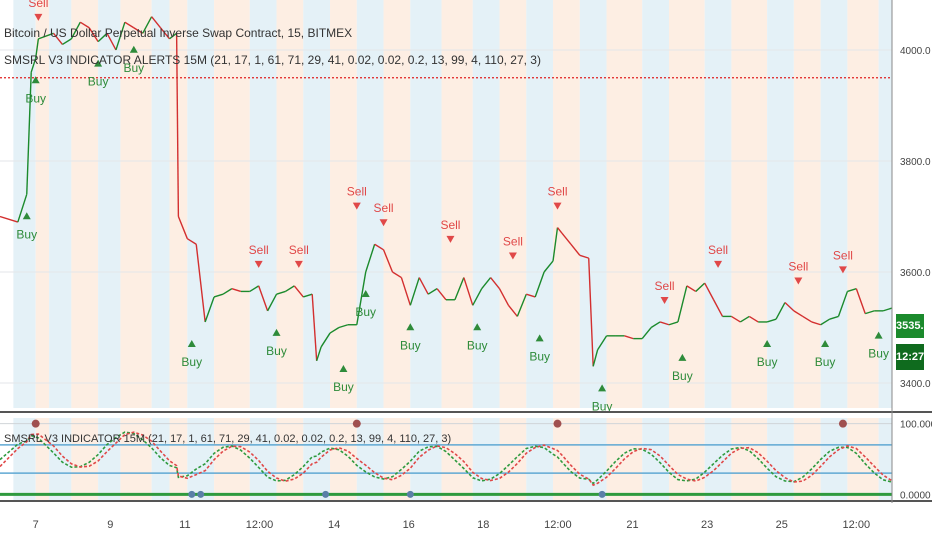 The height and width of the screenshot is (550, 932). Describe the element at coordinates (36, 525) in the screenshot. I see `x-tick-label: 7` at that location.